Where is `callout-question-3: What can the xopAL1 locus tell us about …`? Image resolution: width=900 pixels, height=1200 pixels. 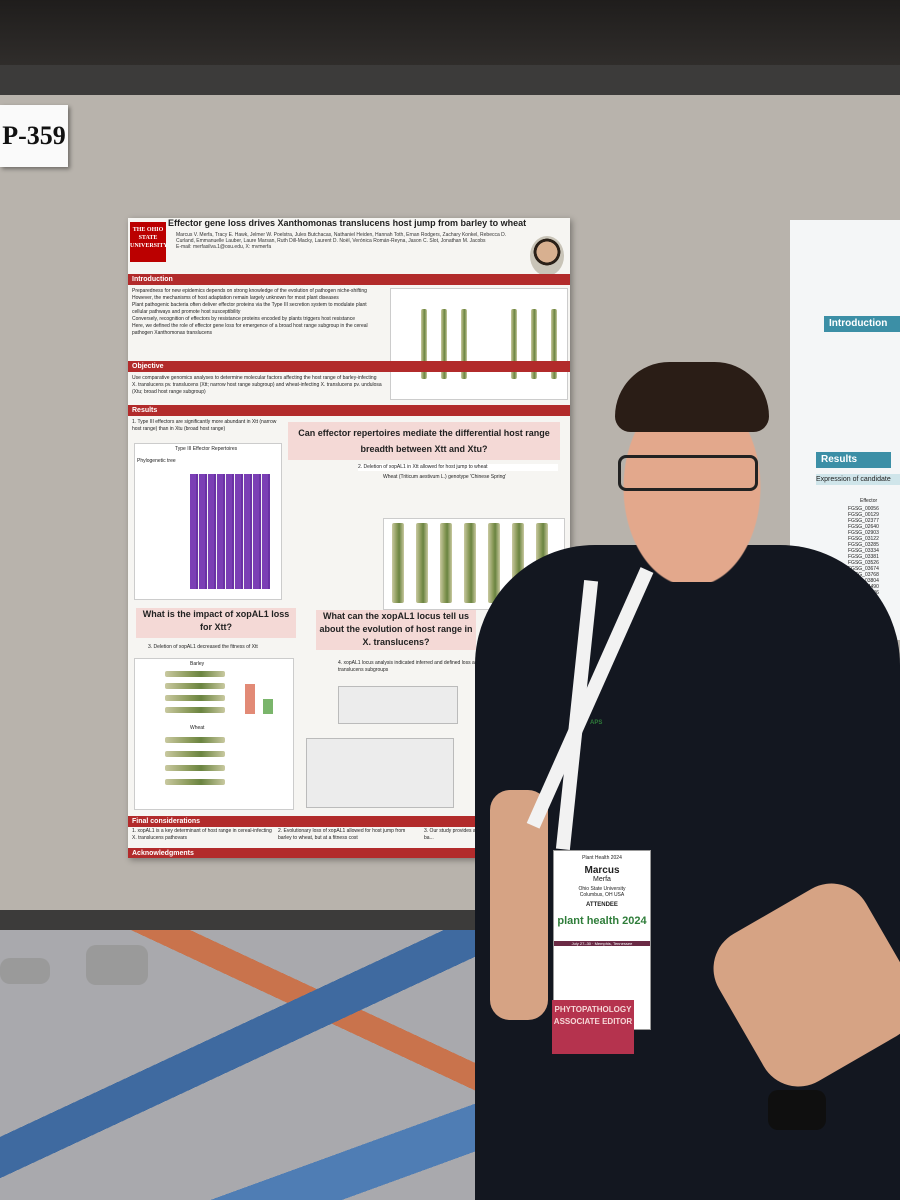
callout-question-3: What can the xopAL1 locus tell us about … is located at coordinates (396, 630).